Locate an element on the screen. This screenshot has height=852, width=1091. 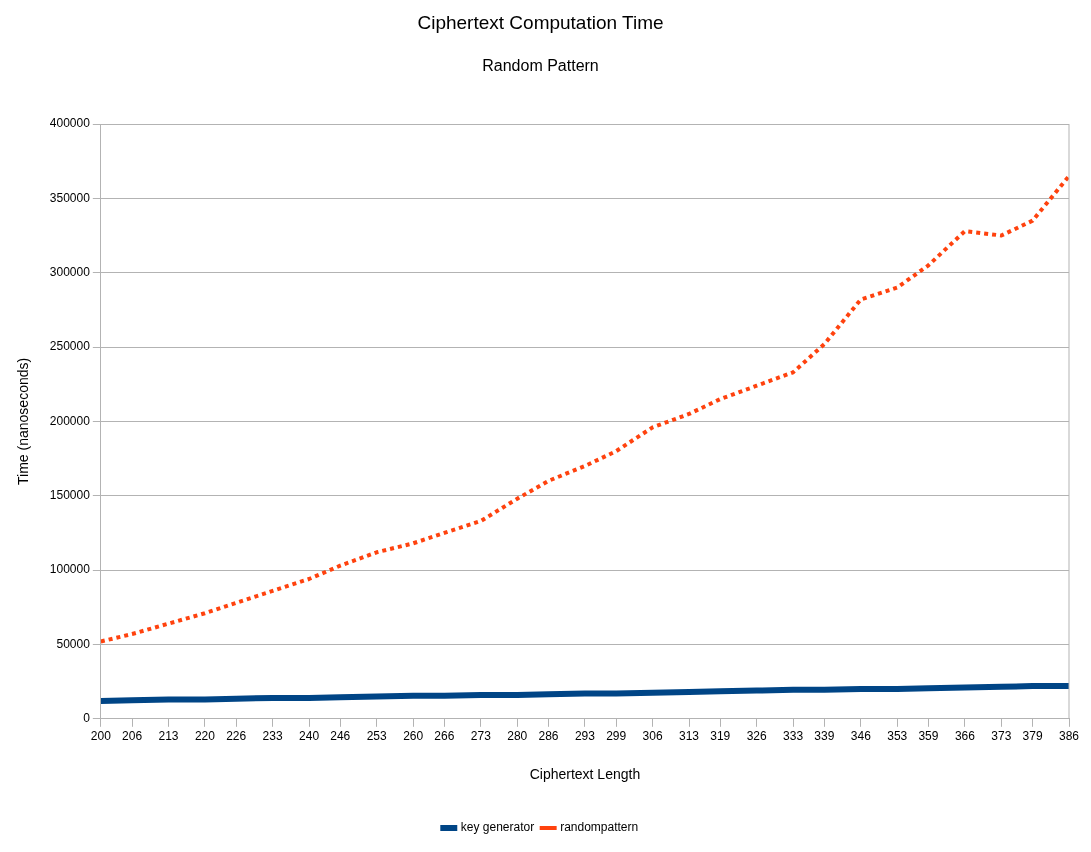
y-tick-label: 400000 is located at coordinates (70, 123).